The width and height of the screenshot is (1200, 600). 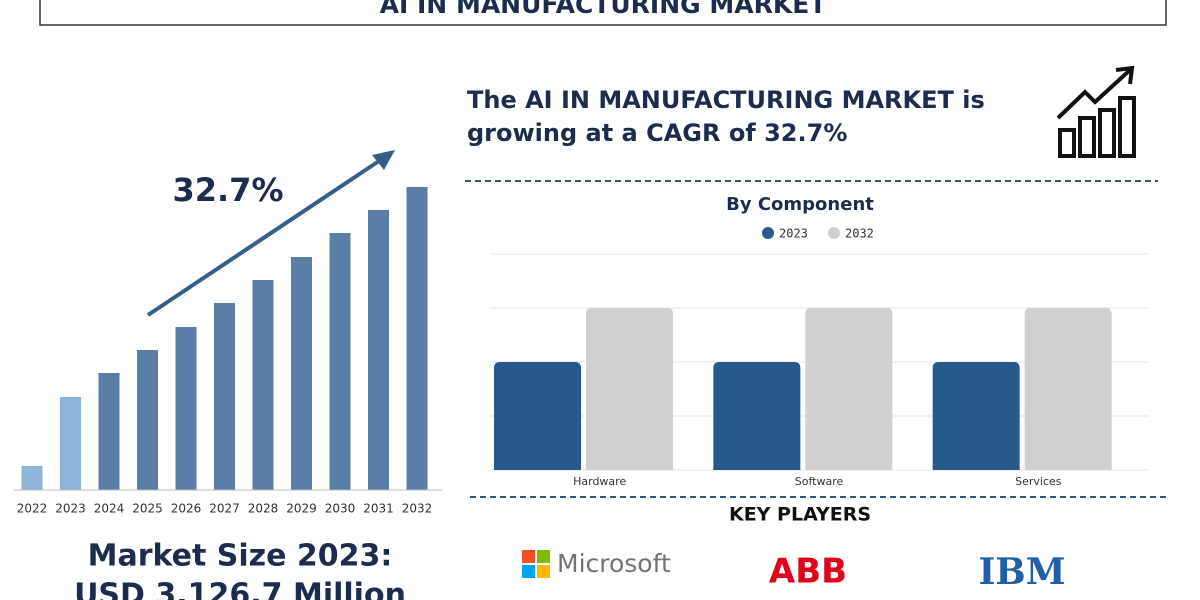 What do you see at coordinates (599, 481) in the screenshot?
I see `x-tick-label: Hardware` at bounding box center [599, 481].